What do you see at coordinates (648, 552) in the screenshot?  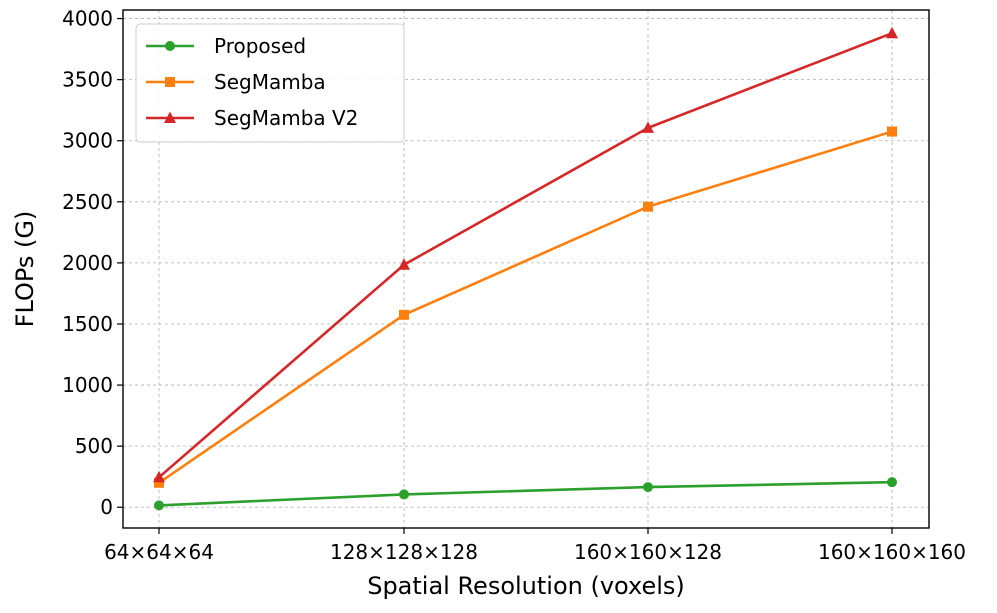 I see `x-tick-label: 160×160×128` at bounding box center [648, 552].